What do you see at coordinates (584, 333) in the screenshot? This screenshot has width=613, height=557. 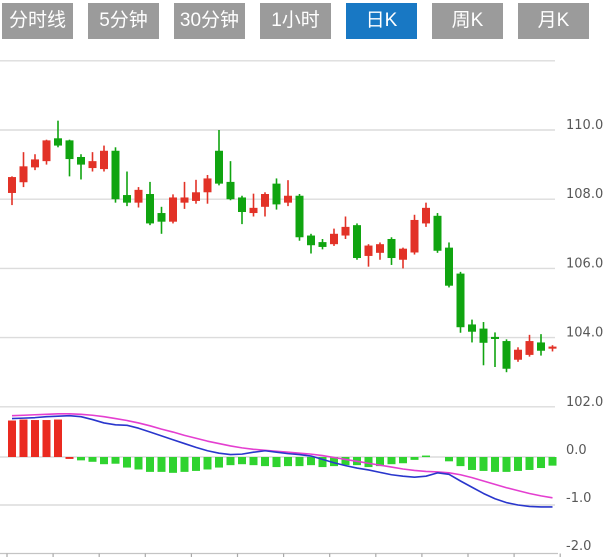 I see `price-axis-label: 104.0` at bounding box center [584, 333].